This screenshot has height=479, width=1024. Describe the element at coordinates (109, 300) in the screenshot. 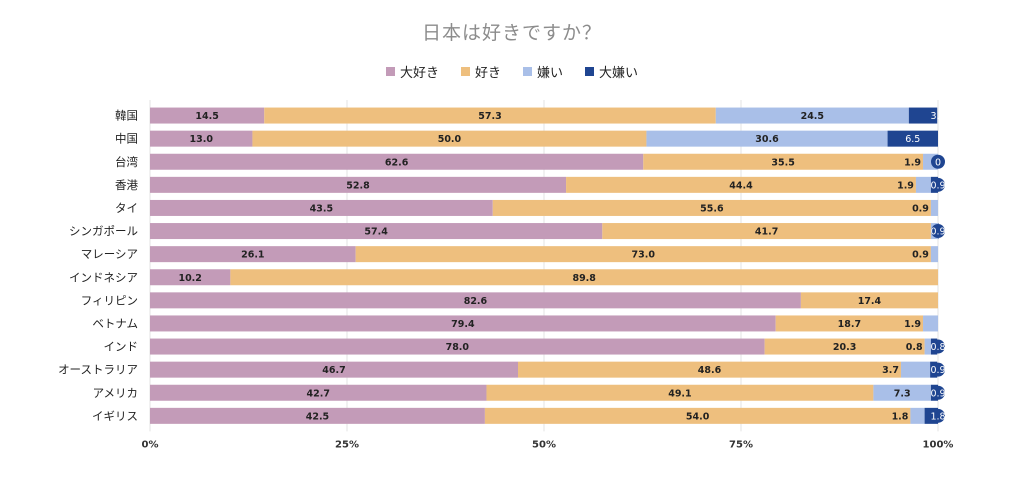

I see `category-label: フィリピン` at that location.